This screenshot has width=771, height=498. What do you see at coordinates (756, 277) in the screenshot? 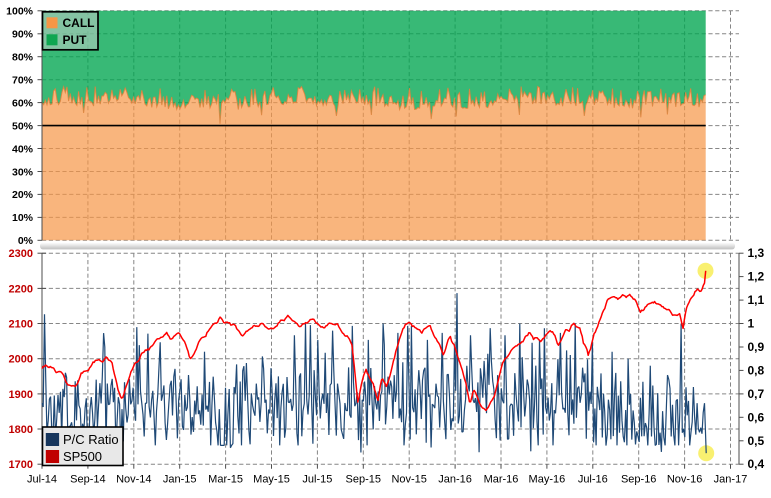
I see `svg-text: 1,2` at bounding box center [756, 277].